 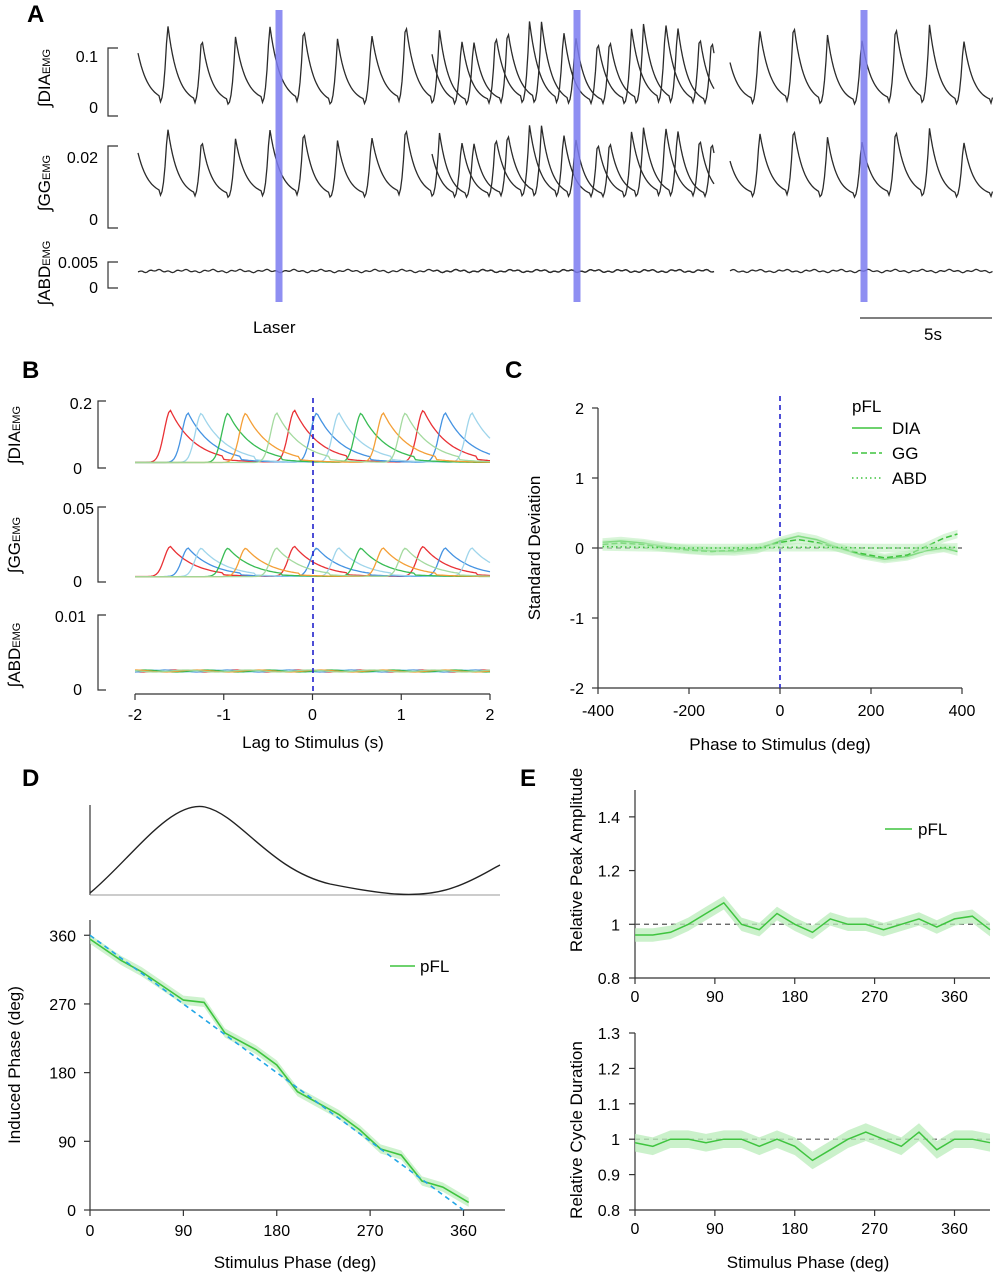 I want to click on d-ytick-label-3: 90, so click(x=67, y=1142).